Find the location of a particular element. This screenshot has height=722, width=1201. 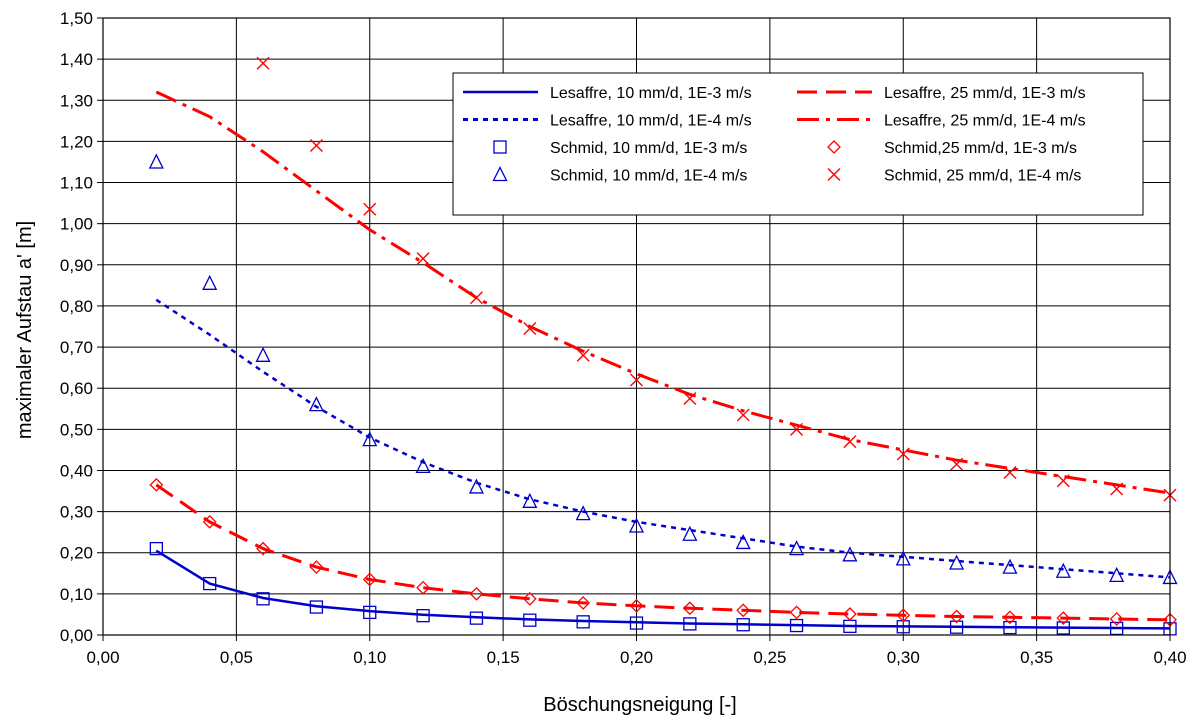

legend-item: Schmid, 10 mm/d, 1E-3 m/s is located at coordinates (620, 148).